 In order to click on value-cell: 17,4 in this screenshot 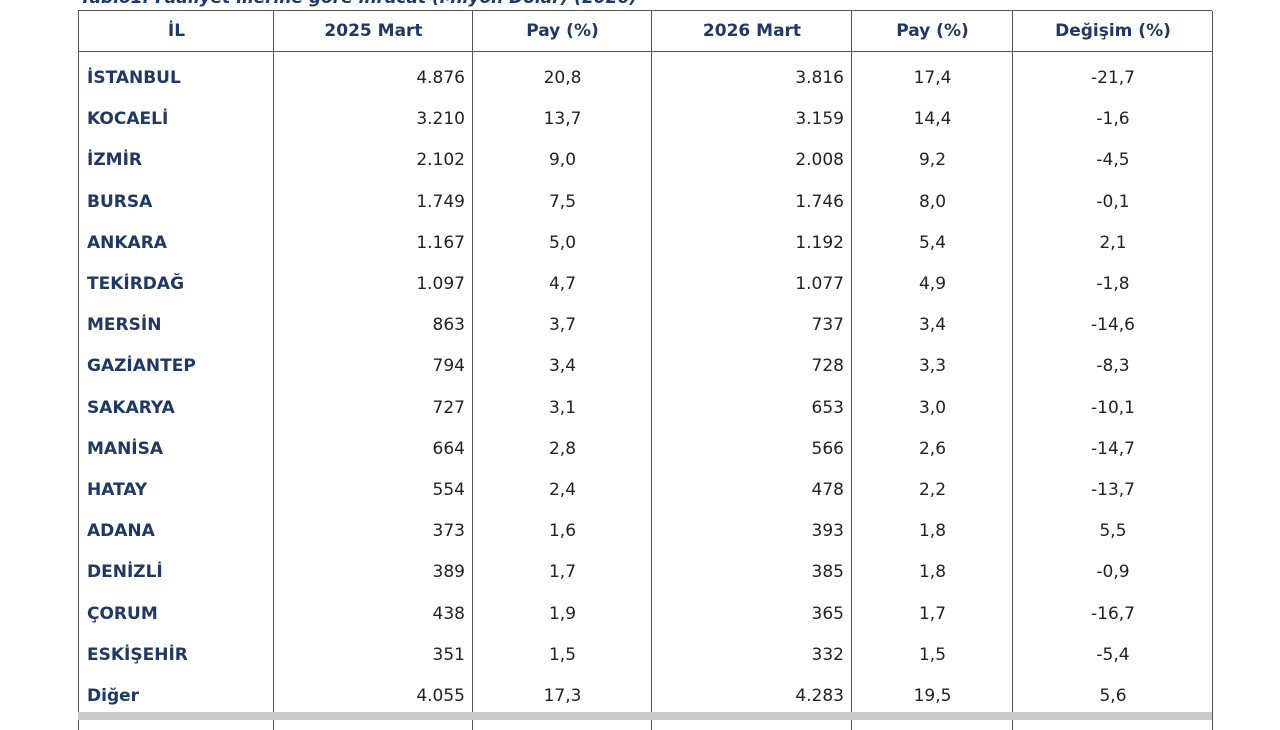, I will do `click(932, 78)`.